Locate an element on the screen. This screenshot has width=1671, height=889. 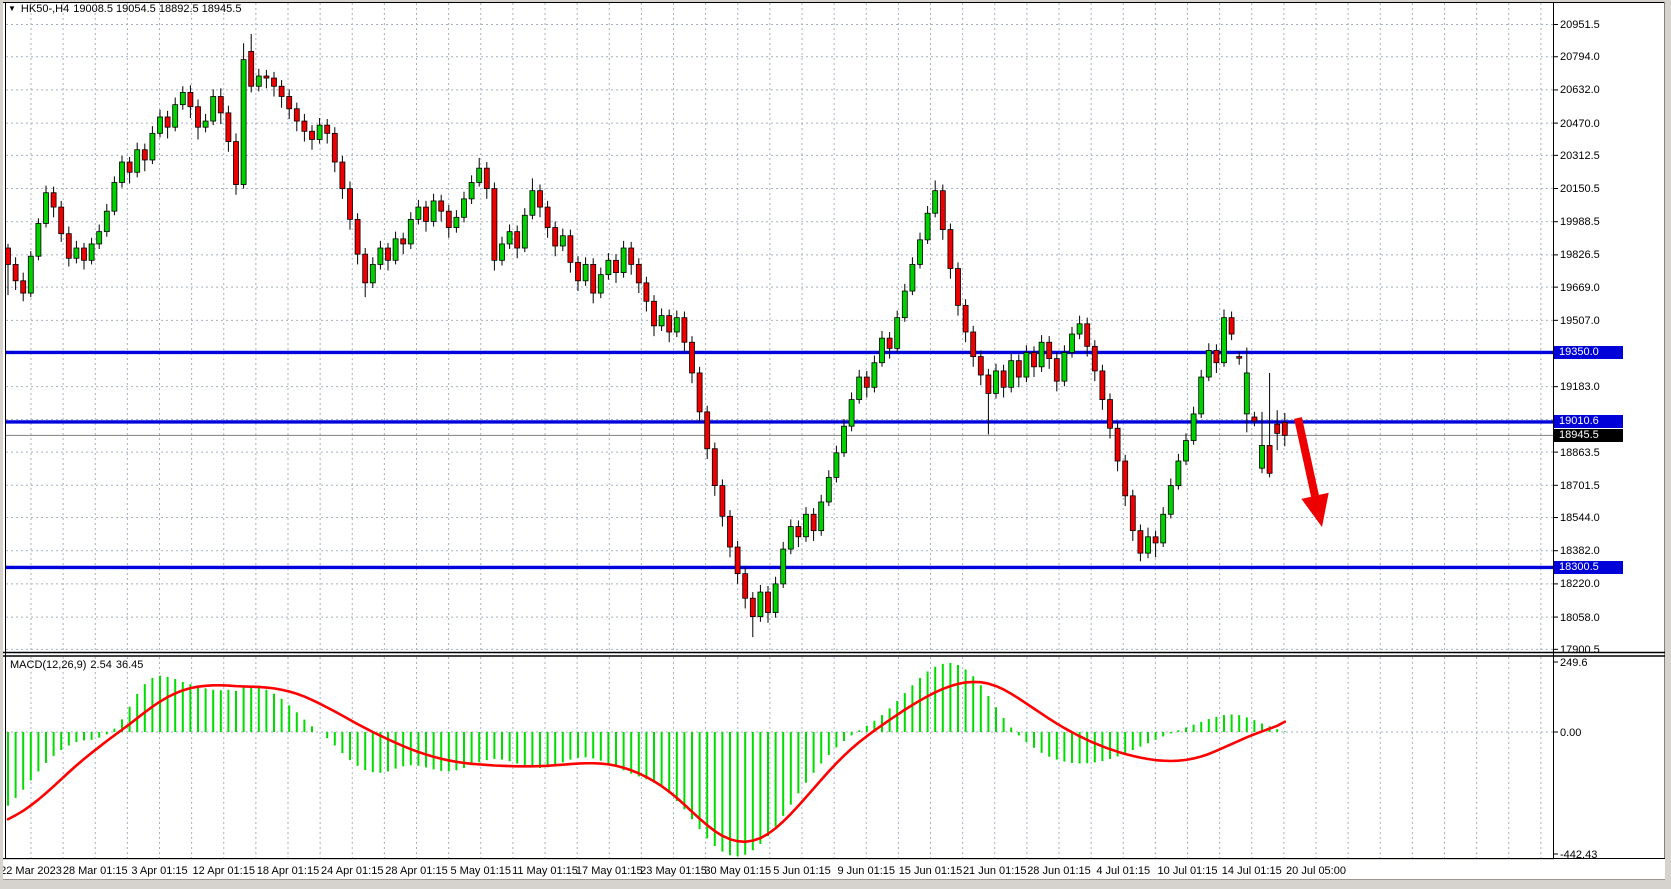
arrow-shaft is located at coordinates (1306, 457).